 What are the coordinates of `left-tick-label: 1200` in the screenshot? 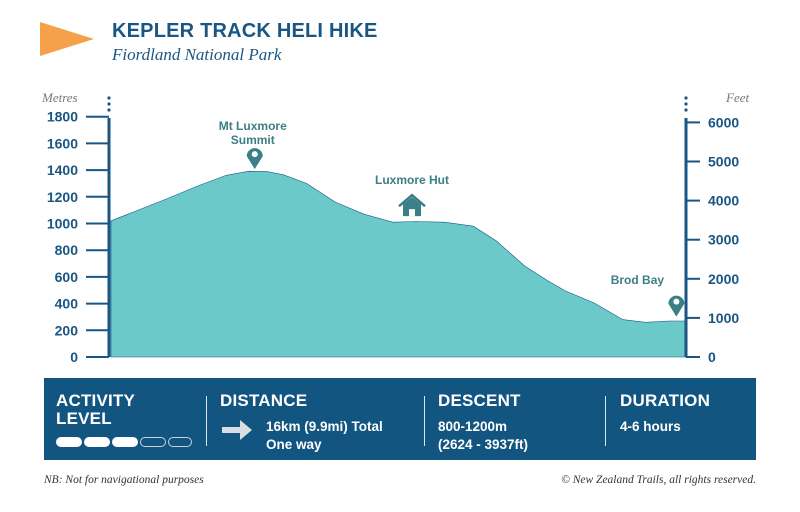 It's located at (62, 197).